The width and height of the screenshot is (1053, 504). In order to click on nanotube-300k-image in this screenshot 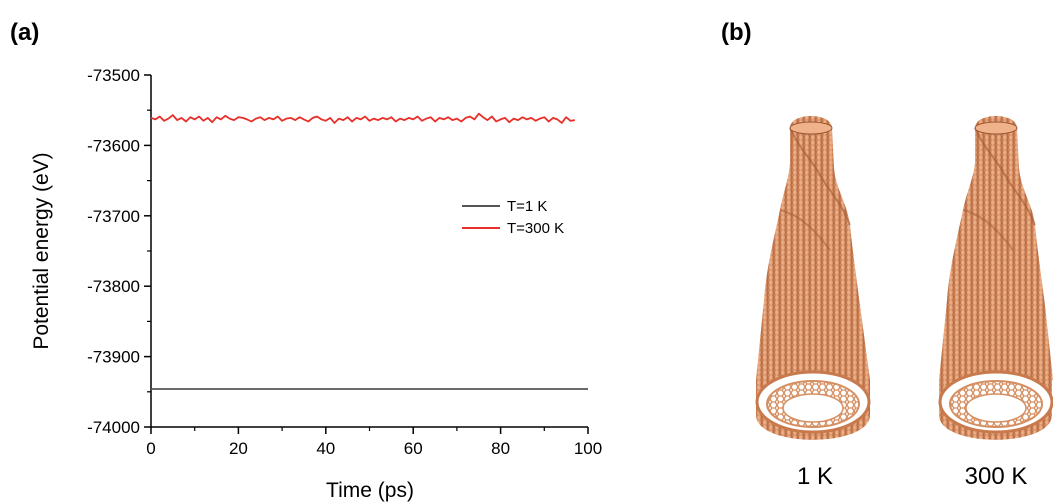, I will do `click(995, 278)`.